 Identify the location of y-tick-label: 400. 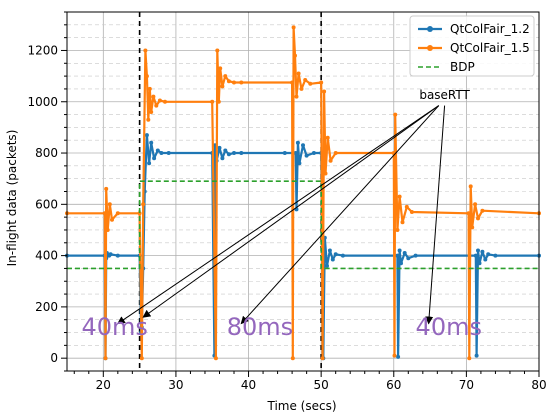
(46, 256).